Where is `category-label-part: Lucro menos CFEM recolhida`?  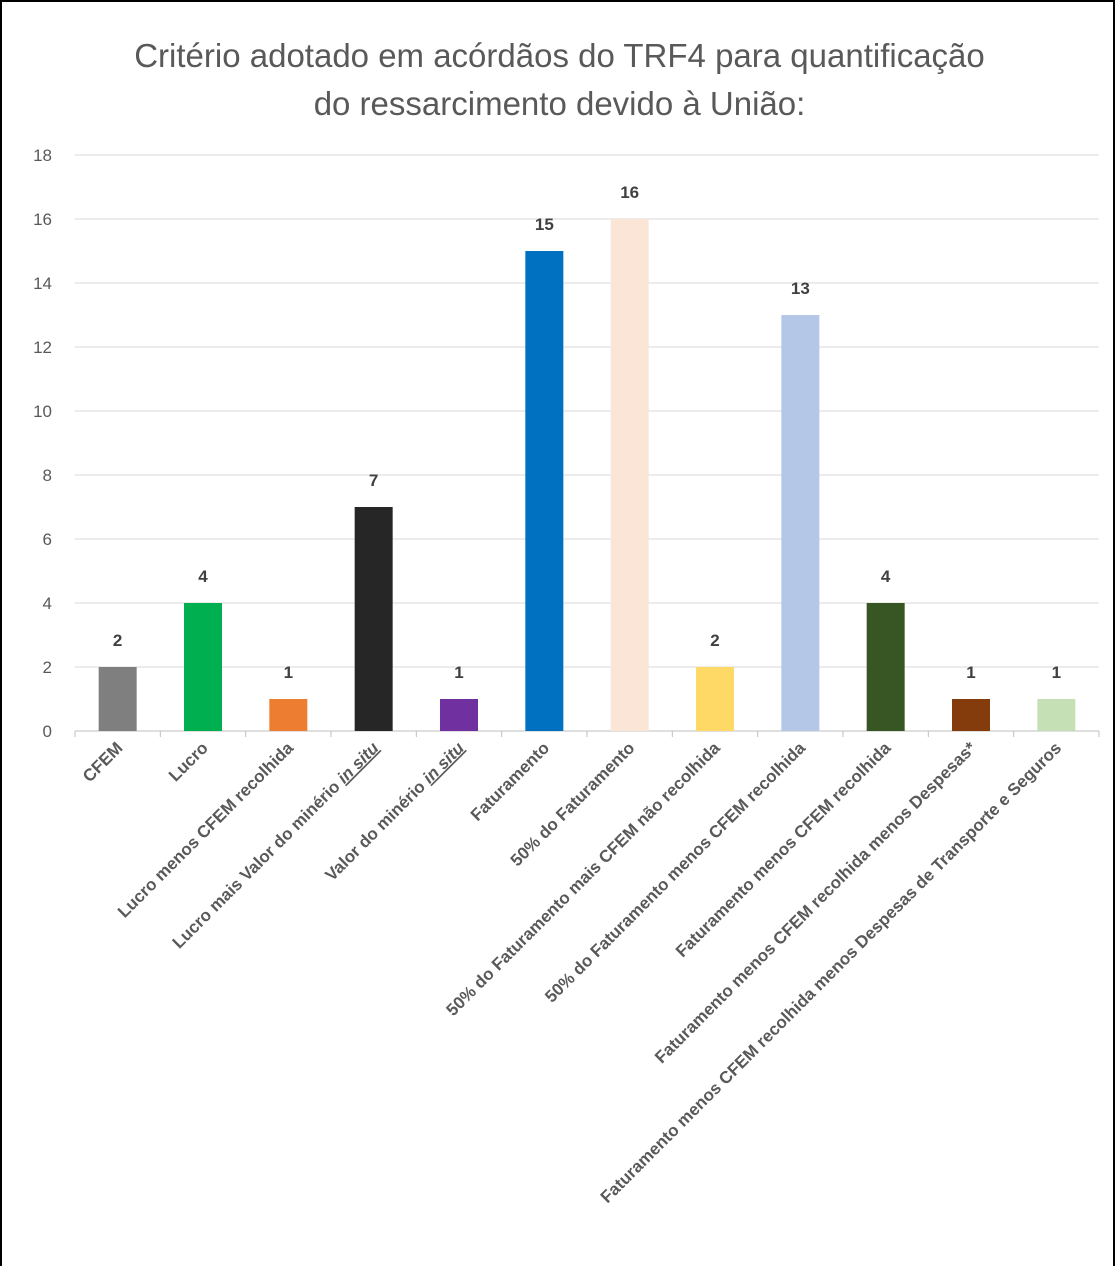
category-label-part: Lucro menos CFEM recolhida is located at coordinates (205, 829).